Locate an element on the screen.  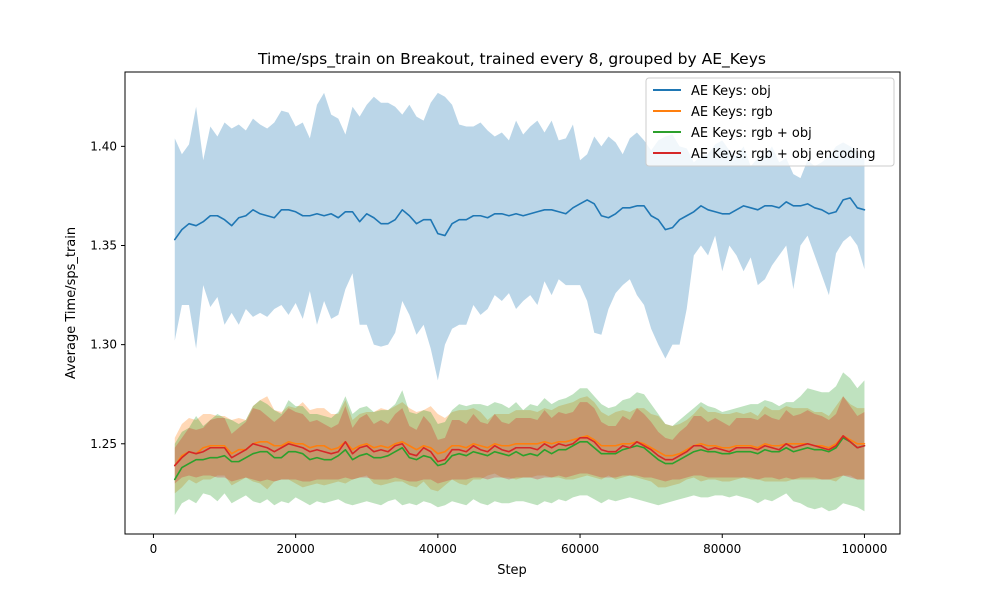
y-axis-label: Average Time/sps_train is located at coordinates (71, 303).